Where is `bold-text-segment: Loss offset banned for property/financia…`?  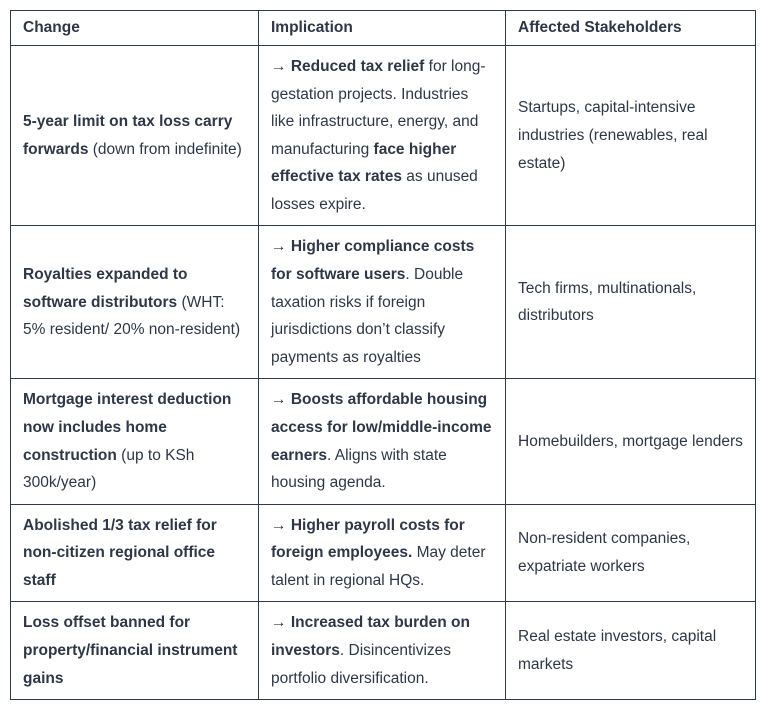 bold-text-segment: Loss offset banned for property/financia… is located at coordinates (130, 650).